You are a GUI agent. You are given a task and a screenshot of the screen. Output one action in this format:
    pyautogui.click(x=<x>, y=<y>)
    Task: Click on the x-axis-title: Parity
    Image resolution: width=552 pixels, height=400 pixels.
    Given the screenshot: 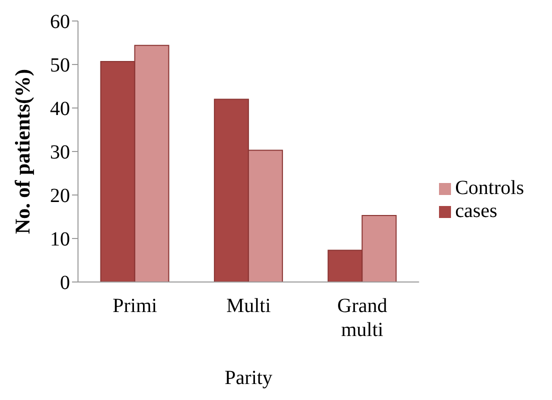 What is the action you would take?
    pyautogui.click(x=248, y=378)
    